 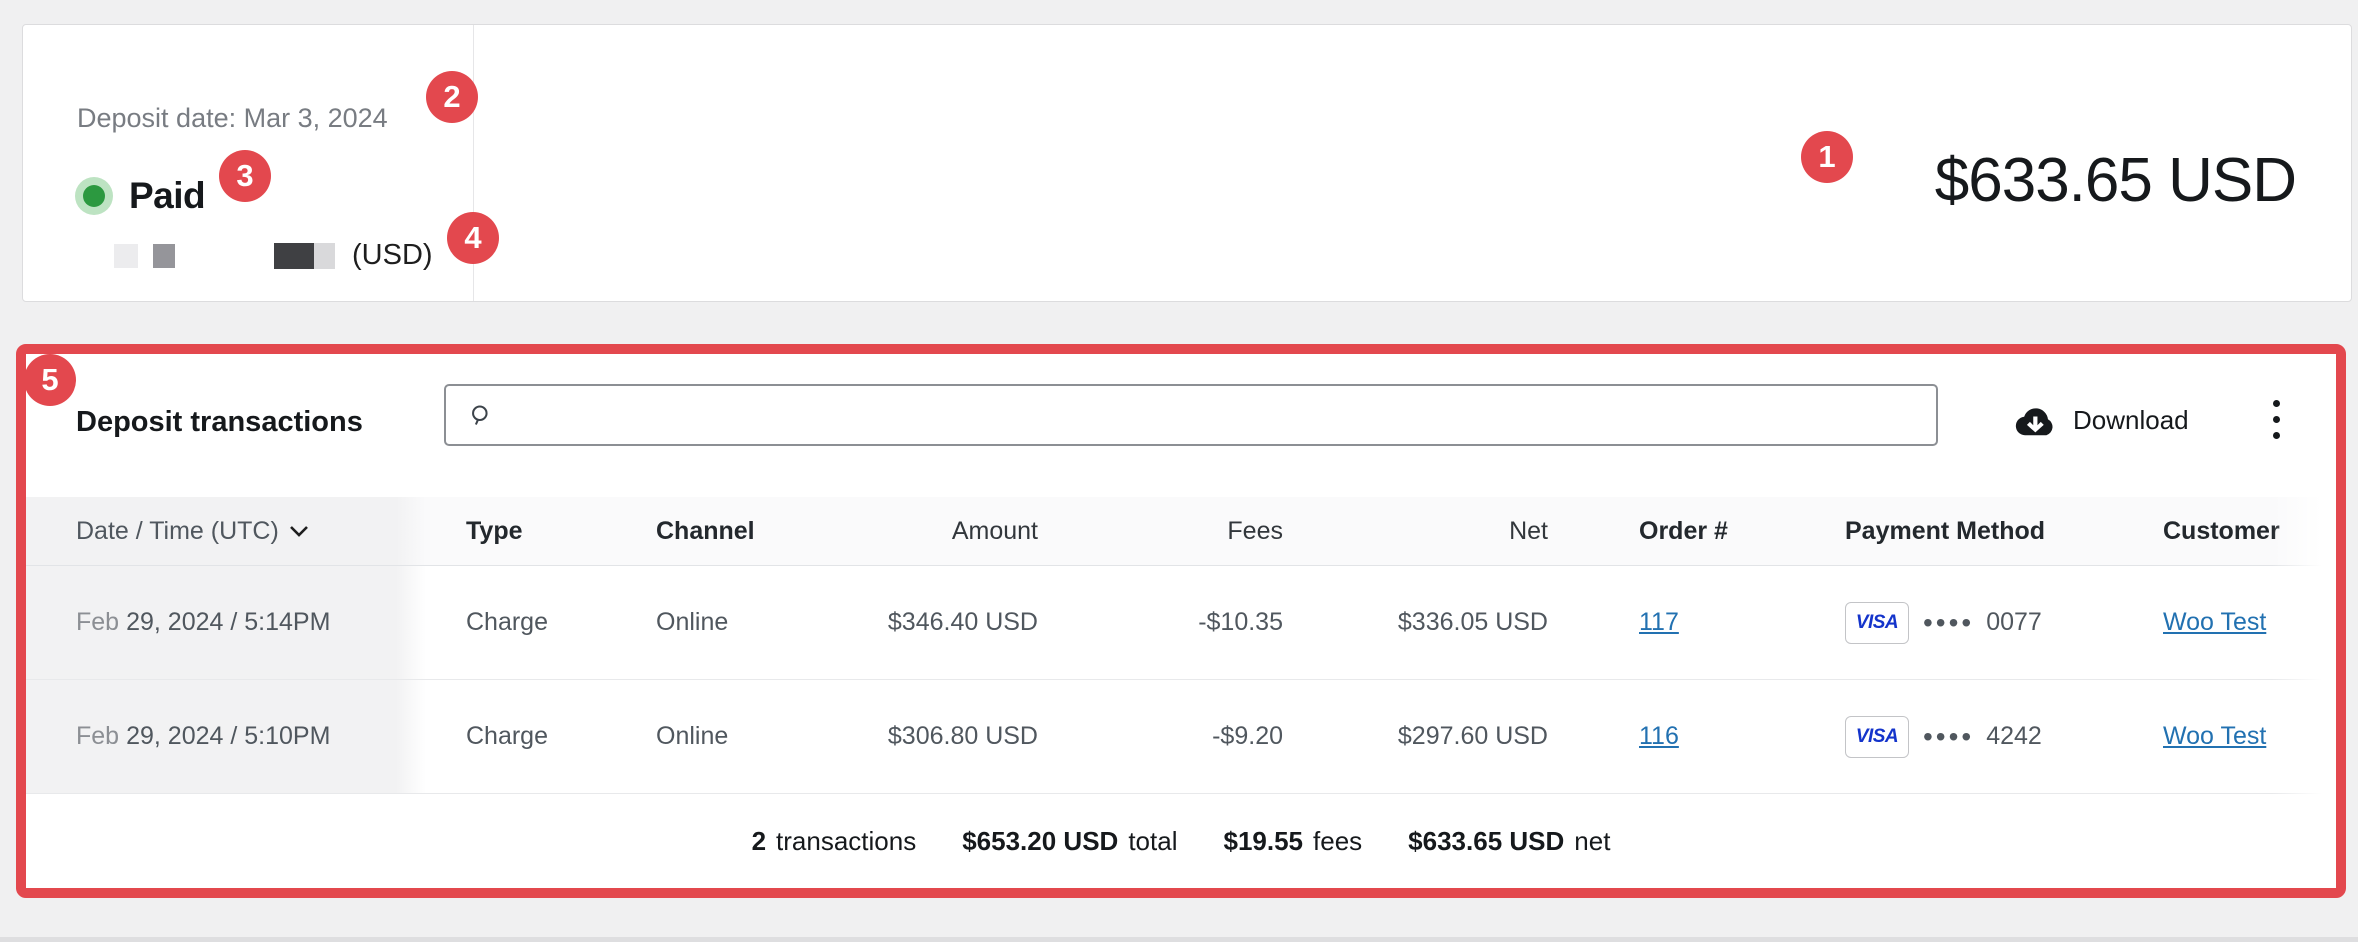 What do you see at coordinates (2034, 422) in the screenshot?
I see `cloud-download-icon` at bounding box center [2034, 422].